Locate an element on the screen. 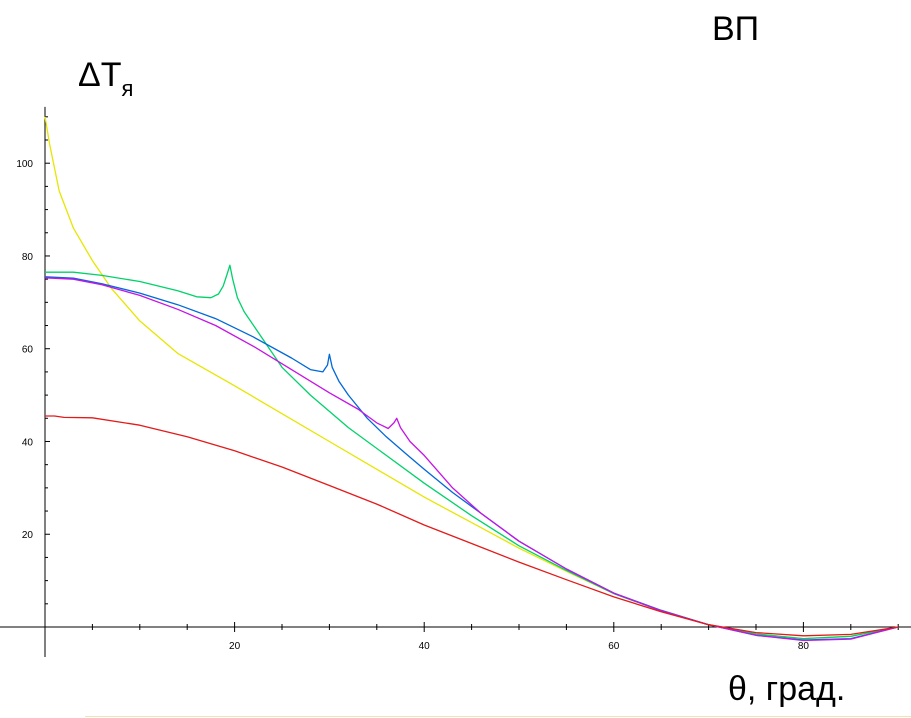 Image resolution: width=911 pixels, height=718 pixels. y-axis-label-subscript: я is located at coordinates (127, 88).